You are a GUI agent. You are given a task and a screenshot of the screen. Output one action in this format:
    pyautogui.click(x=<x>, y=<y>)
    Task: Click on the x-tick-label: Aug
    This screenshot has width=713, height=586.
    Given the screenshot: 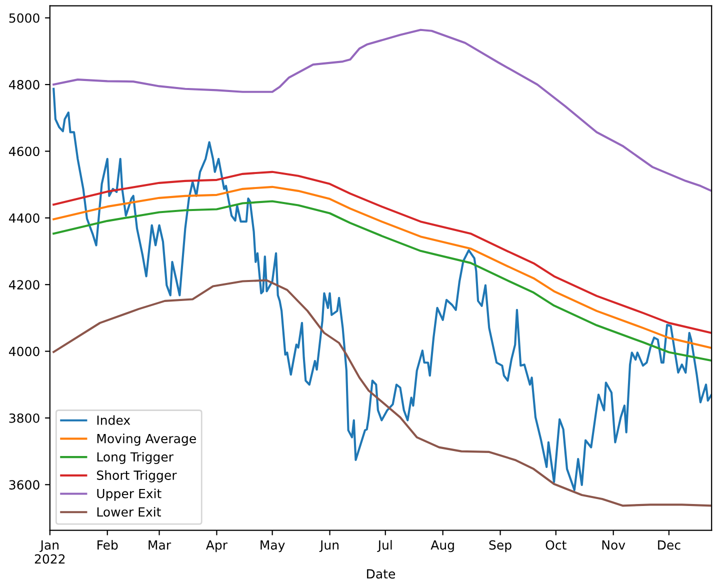 What is the action you would take?
    pyautogui.click(x=442, y=546)
    